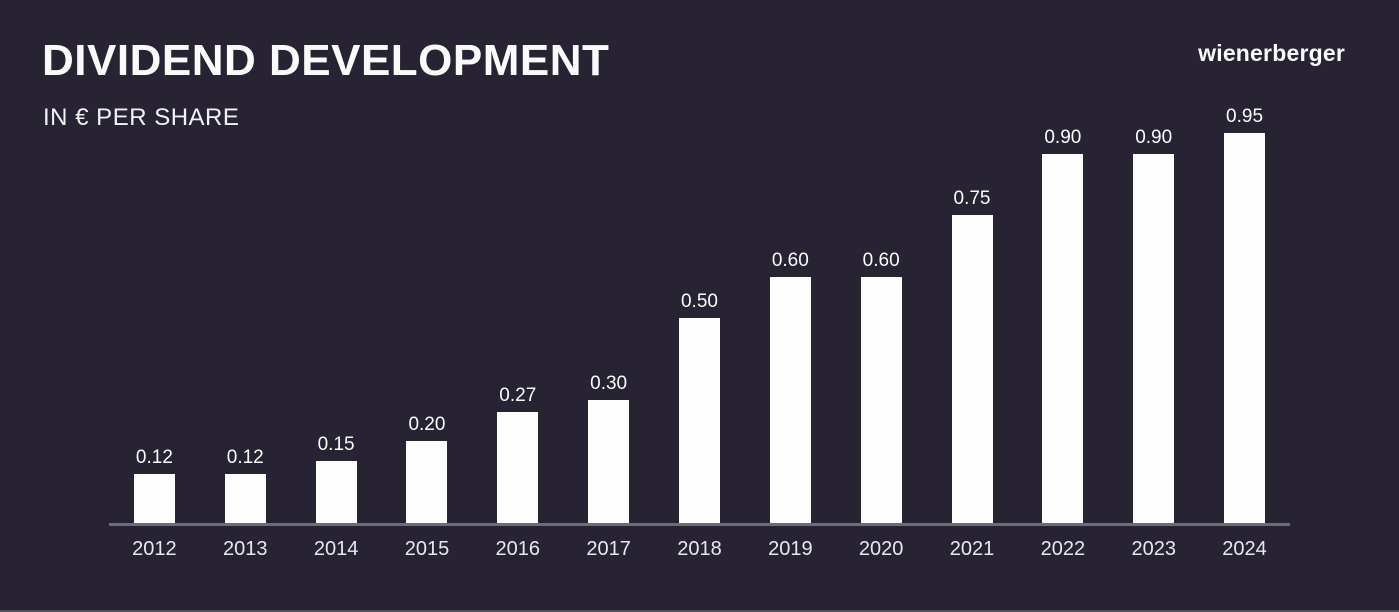 This screenshot has height=612, width=1399. What do you see at coordinates (154, 549) in the screenshot?
I see `x-axis-tick-label: 2012` at bounding box center [154, 549].